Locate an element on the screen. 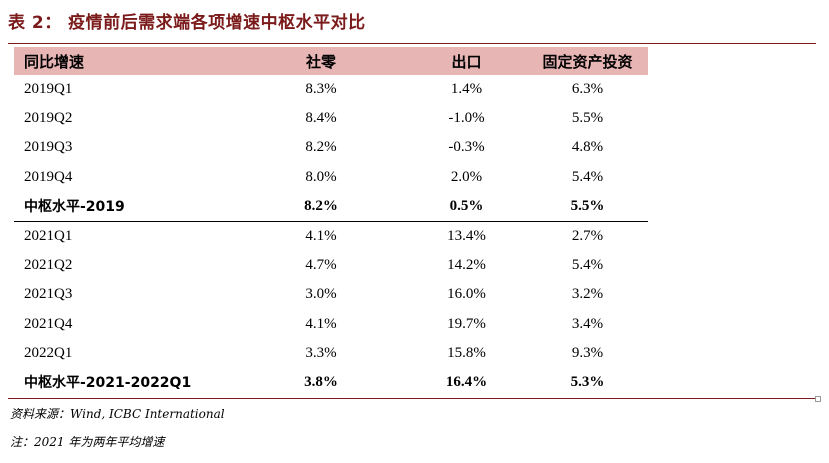  fai-value: 5.3% is located at coordinates (587, 381).